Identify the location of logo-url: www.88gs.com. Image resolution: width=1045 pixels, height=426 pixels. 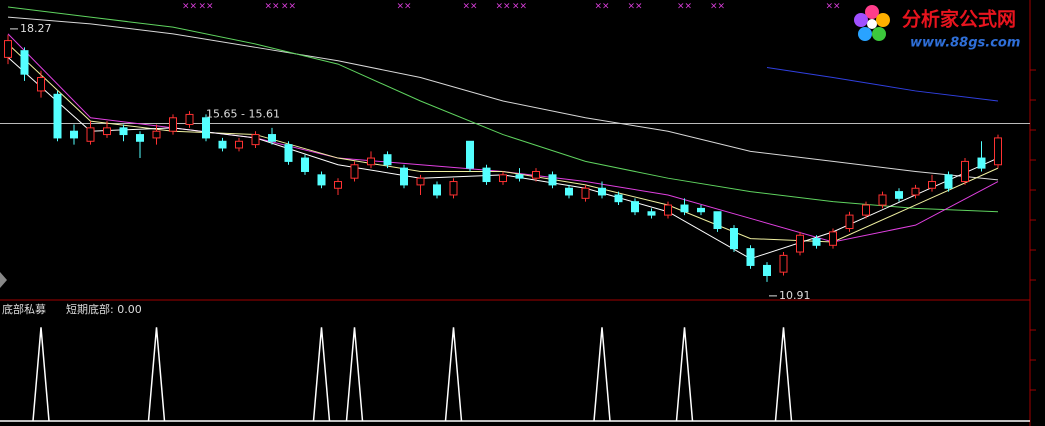
(965, 43).